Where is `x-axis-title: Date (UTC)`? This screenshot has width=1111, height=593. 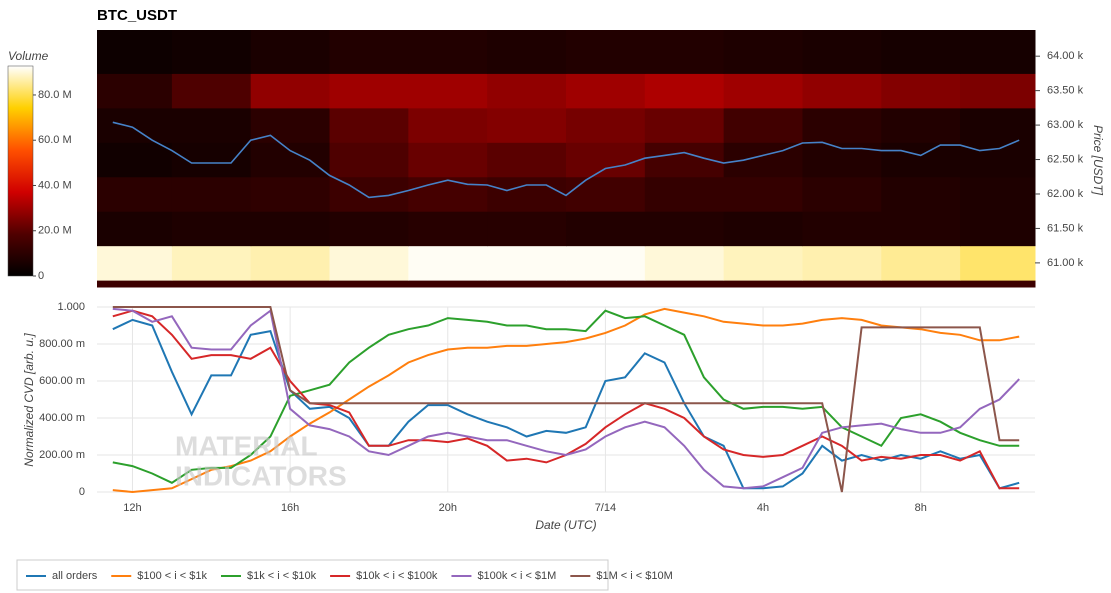
x-axis-title: Date (UTC) is located at coordinates (565, 525).